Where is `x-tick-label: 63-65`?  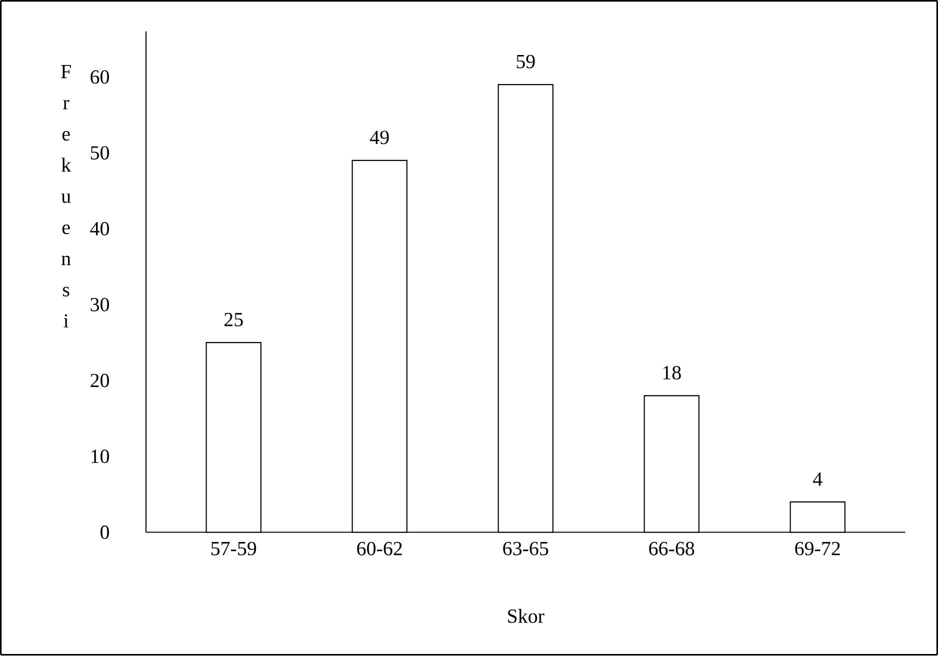 x-tick-label: 63-65 is located at coordinates (525, 549).